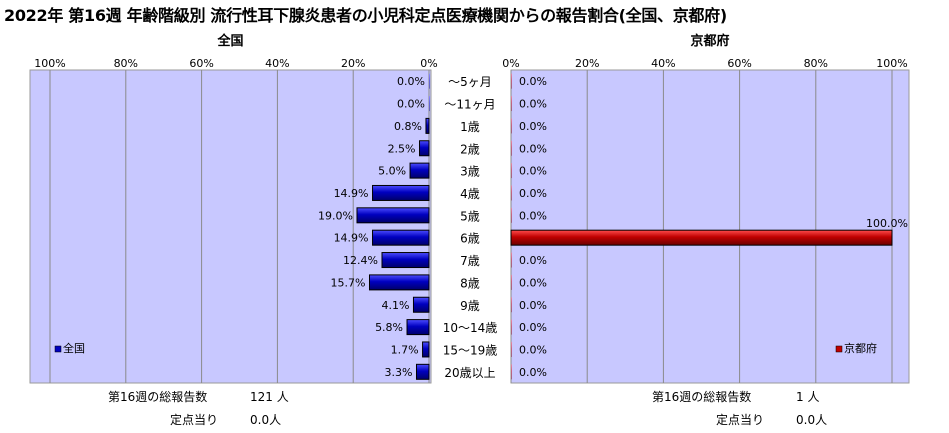 The height and width of the screenshot is (433, 949). I want to click on national-total-label: 第16週の総報告数, so click(158, 397).